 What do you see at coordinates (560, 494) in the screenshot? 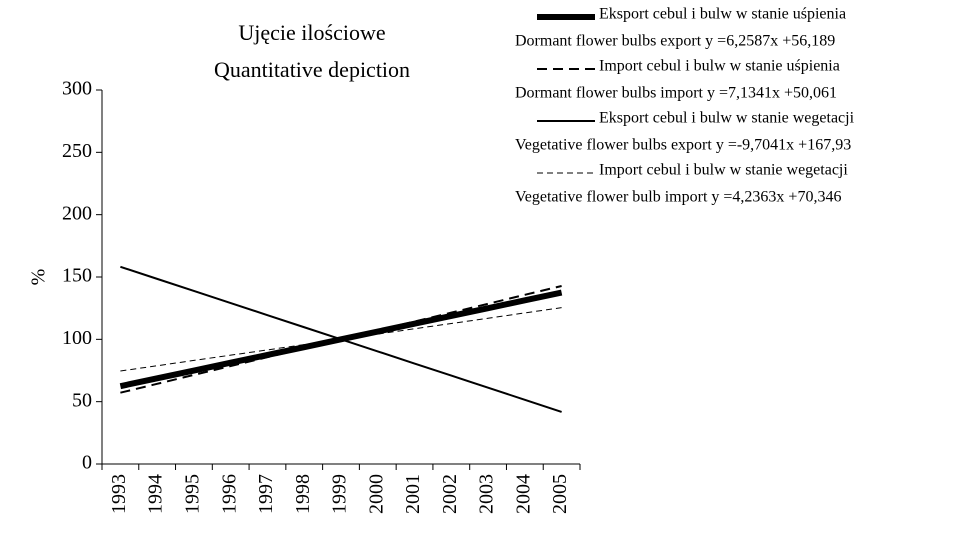
I see `x-tick-label: 2005` at bounding box center [560, 494].